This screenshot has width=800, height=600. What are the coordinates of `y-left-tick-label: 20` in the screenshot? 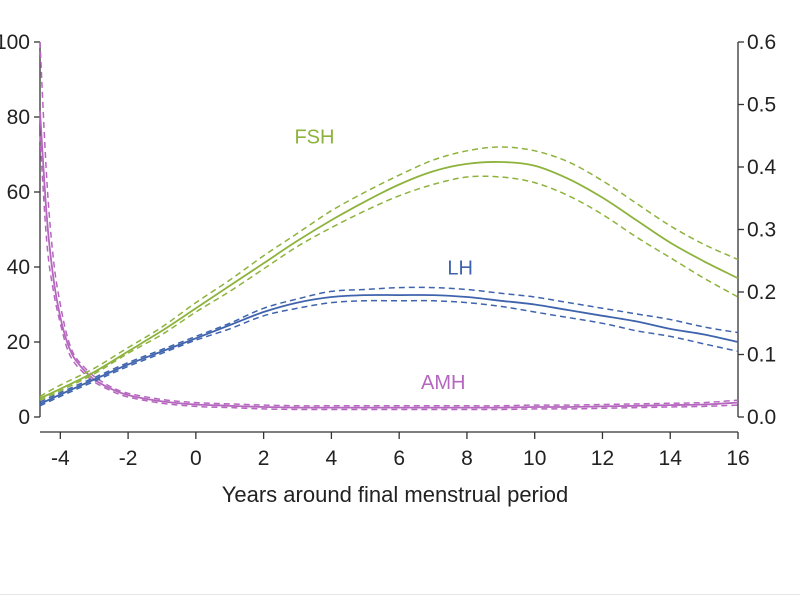 It's located at (18, 342).